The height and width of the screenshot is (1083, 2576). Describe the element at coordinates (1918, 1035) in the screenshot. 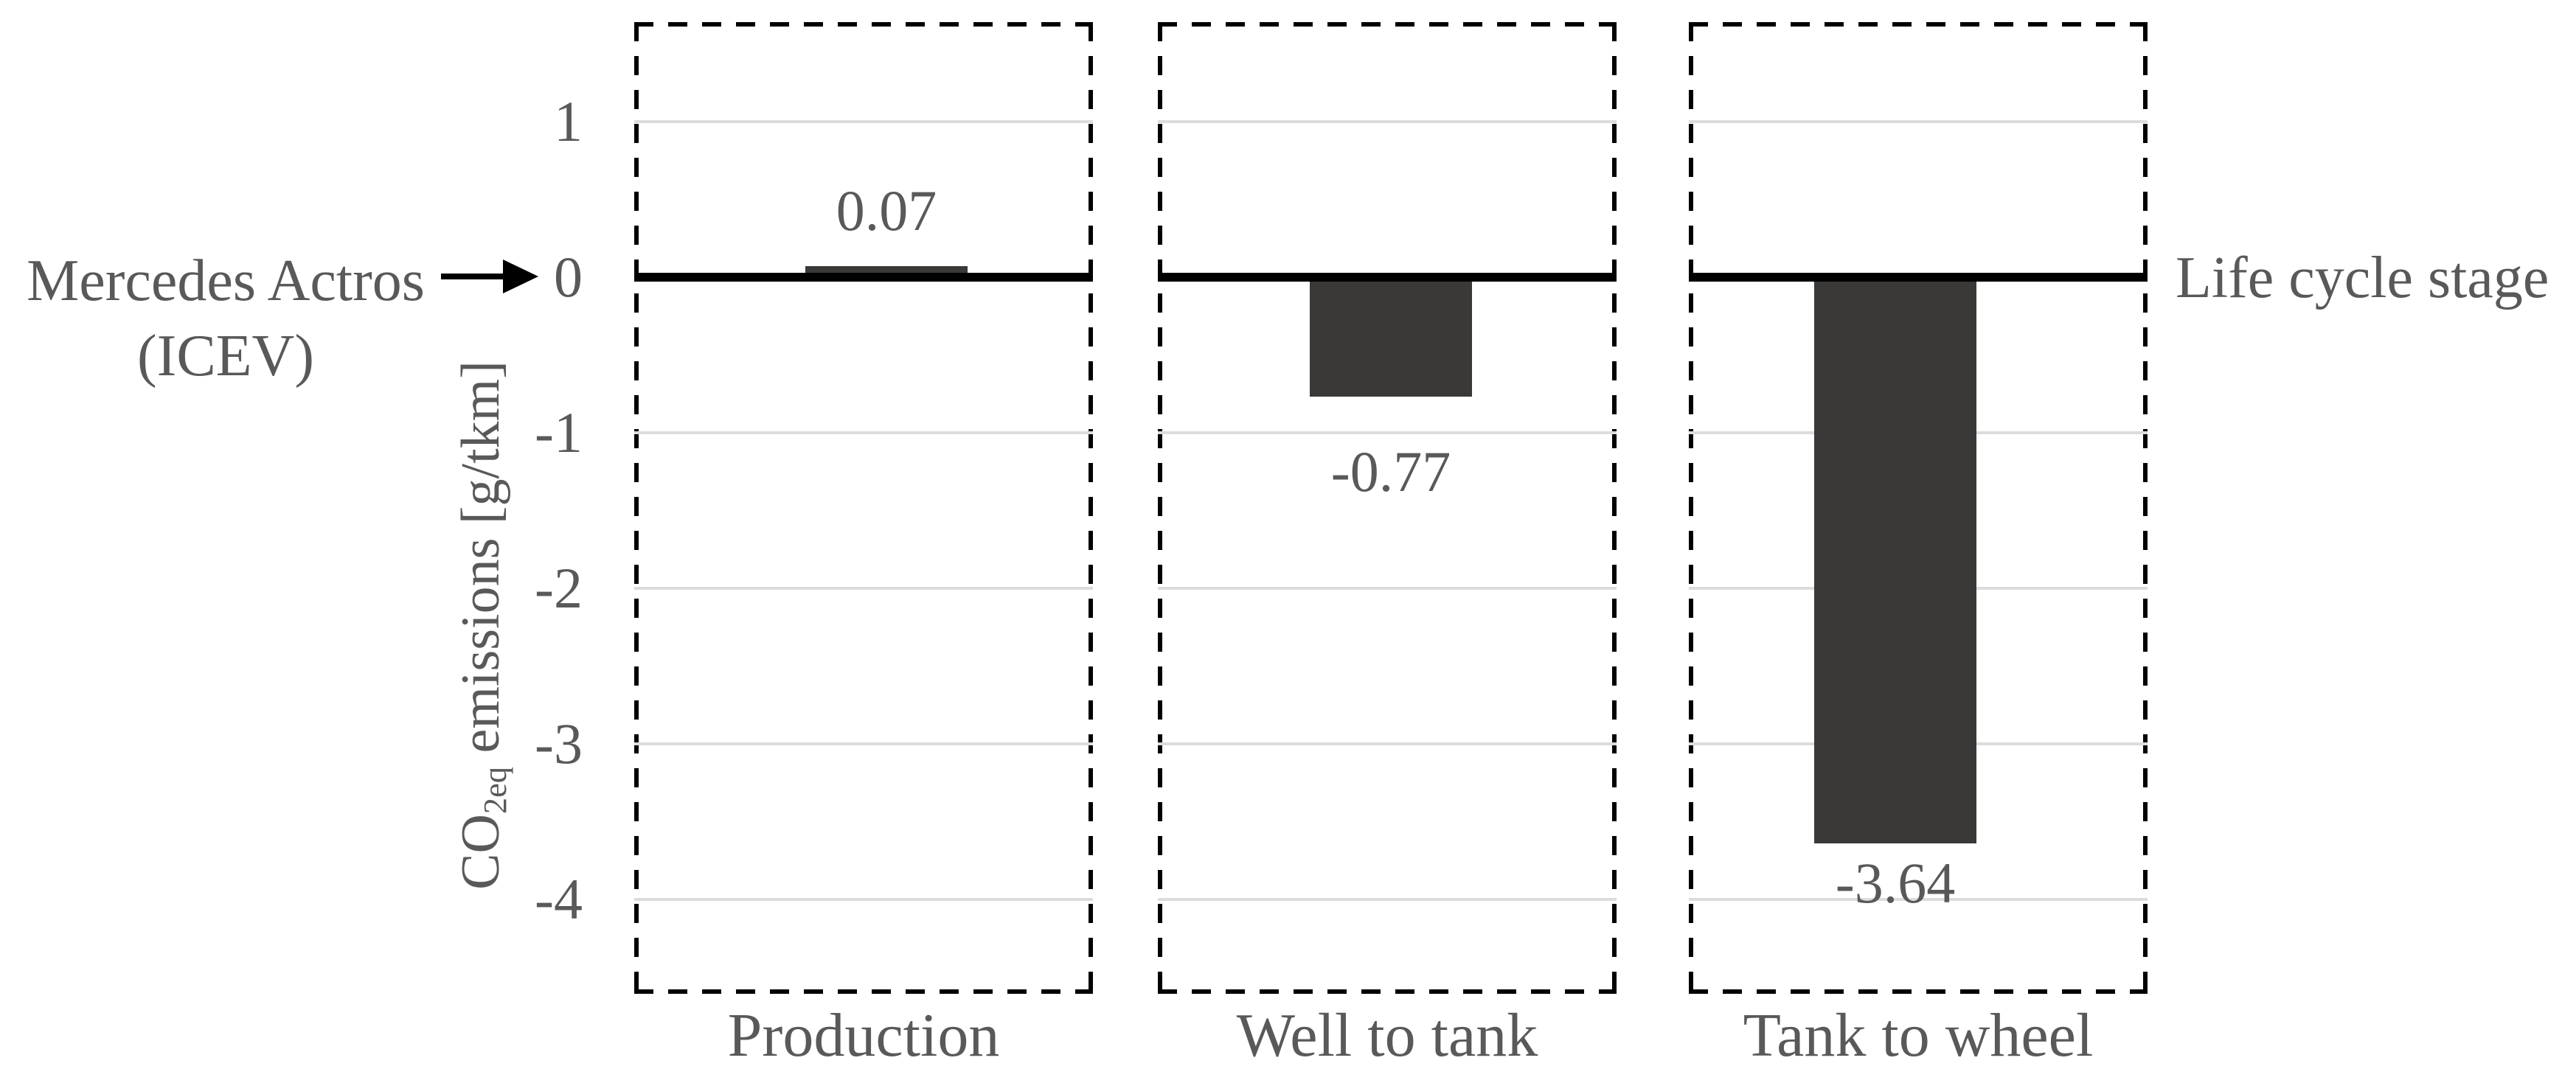

I see `category-label: Tank to wheel` at that location.